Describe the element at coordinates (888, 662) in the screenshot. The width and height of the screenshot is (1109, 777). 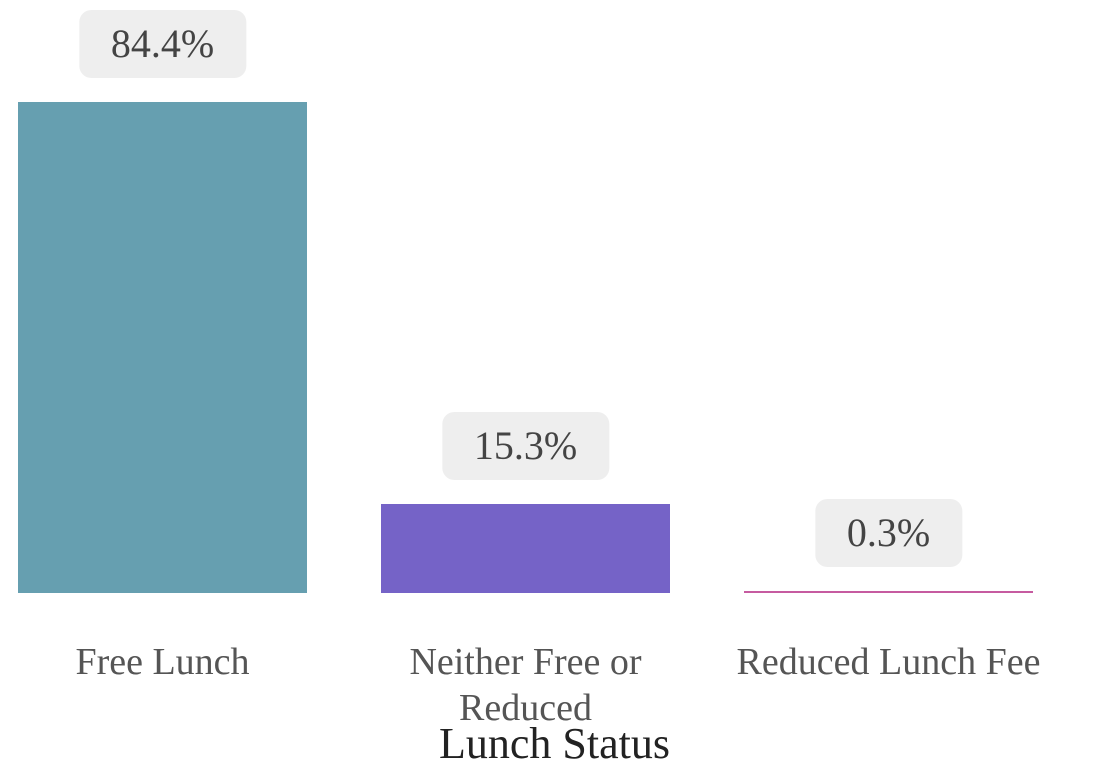
I see `x-tick-label: Reduced Lunch Fee` at that location.